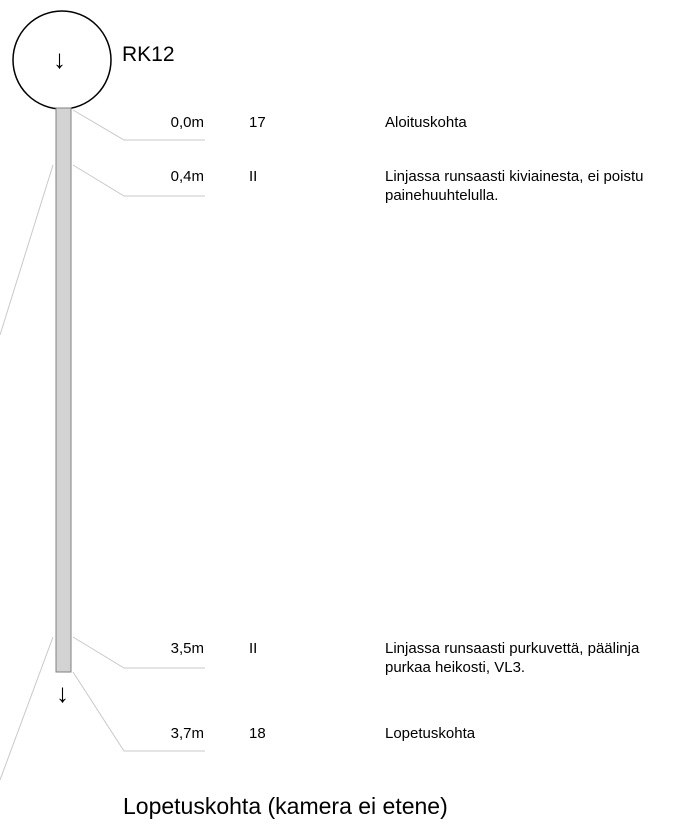  What do you see at coordinates (187, 176) in the screenshot?
I see `observation-depth: 0,4m` at bounding box center [187, 176].